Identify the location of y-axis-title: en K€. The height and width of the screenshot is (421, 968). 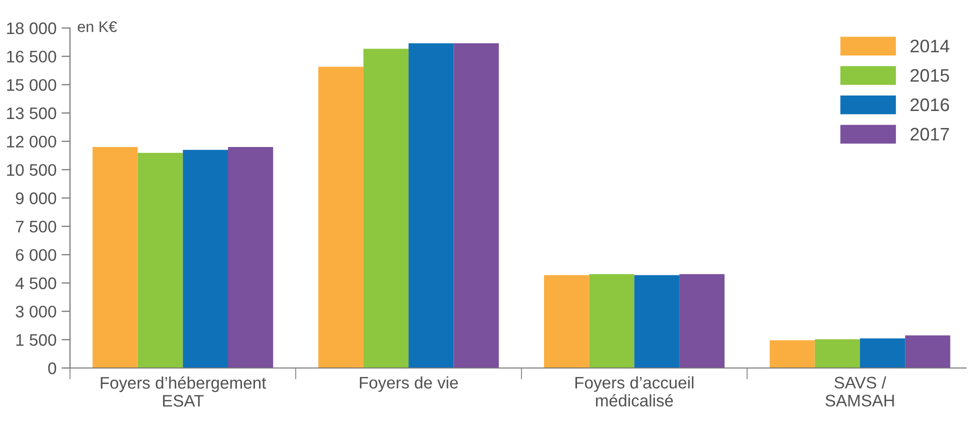
(97, 26).